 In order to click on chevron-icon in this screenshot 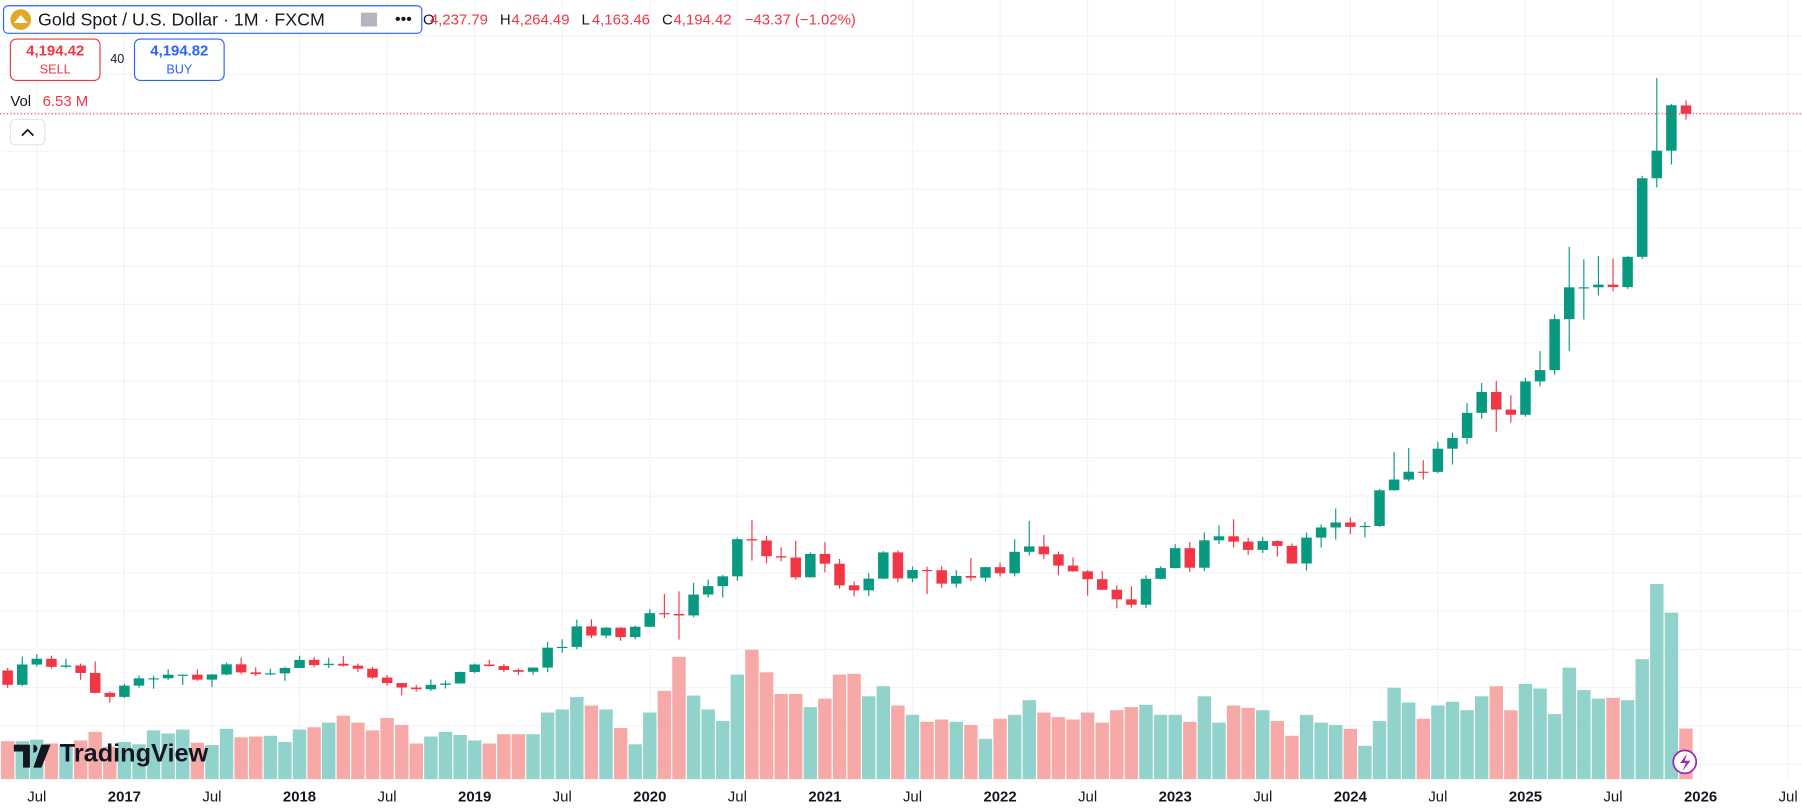, I will do `click(27, 132)`.